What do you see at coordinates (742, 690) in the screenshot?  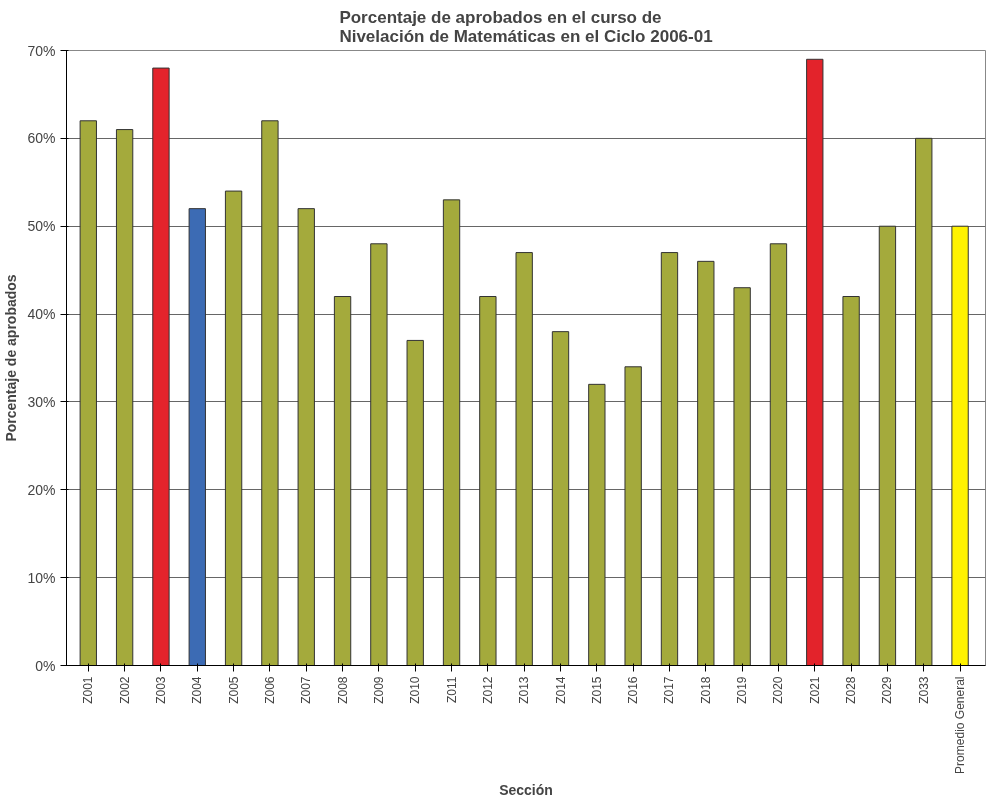 I see `x-tick-label: Z019` at bounding box center [742, 690].